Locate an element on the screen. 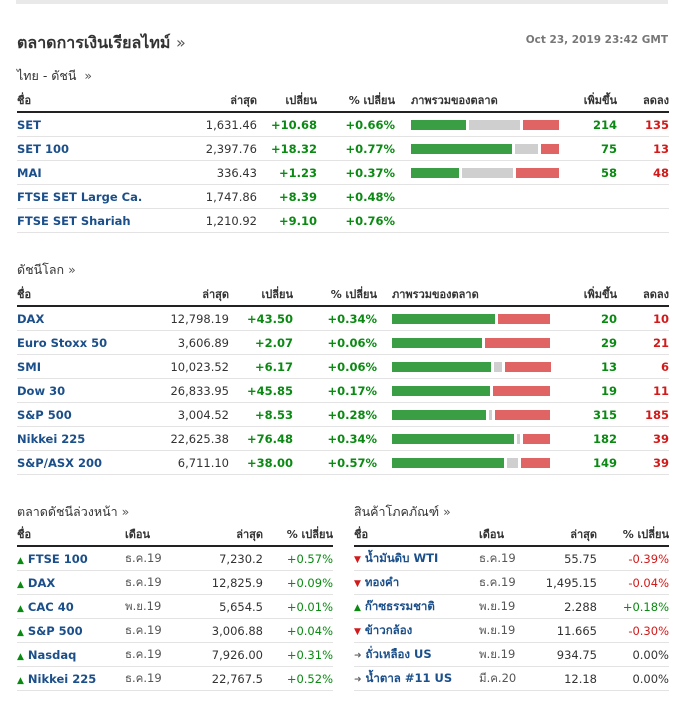  price-change: +18.32 is located at coordinates (287, 148).